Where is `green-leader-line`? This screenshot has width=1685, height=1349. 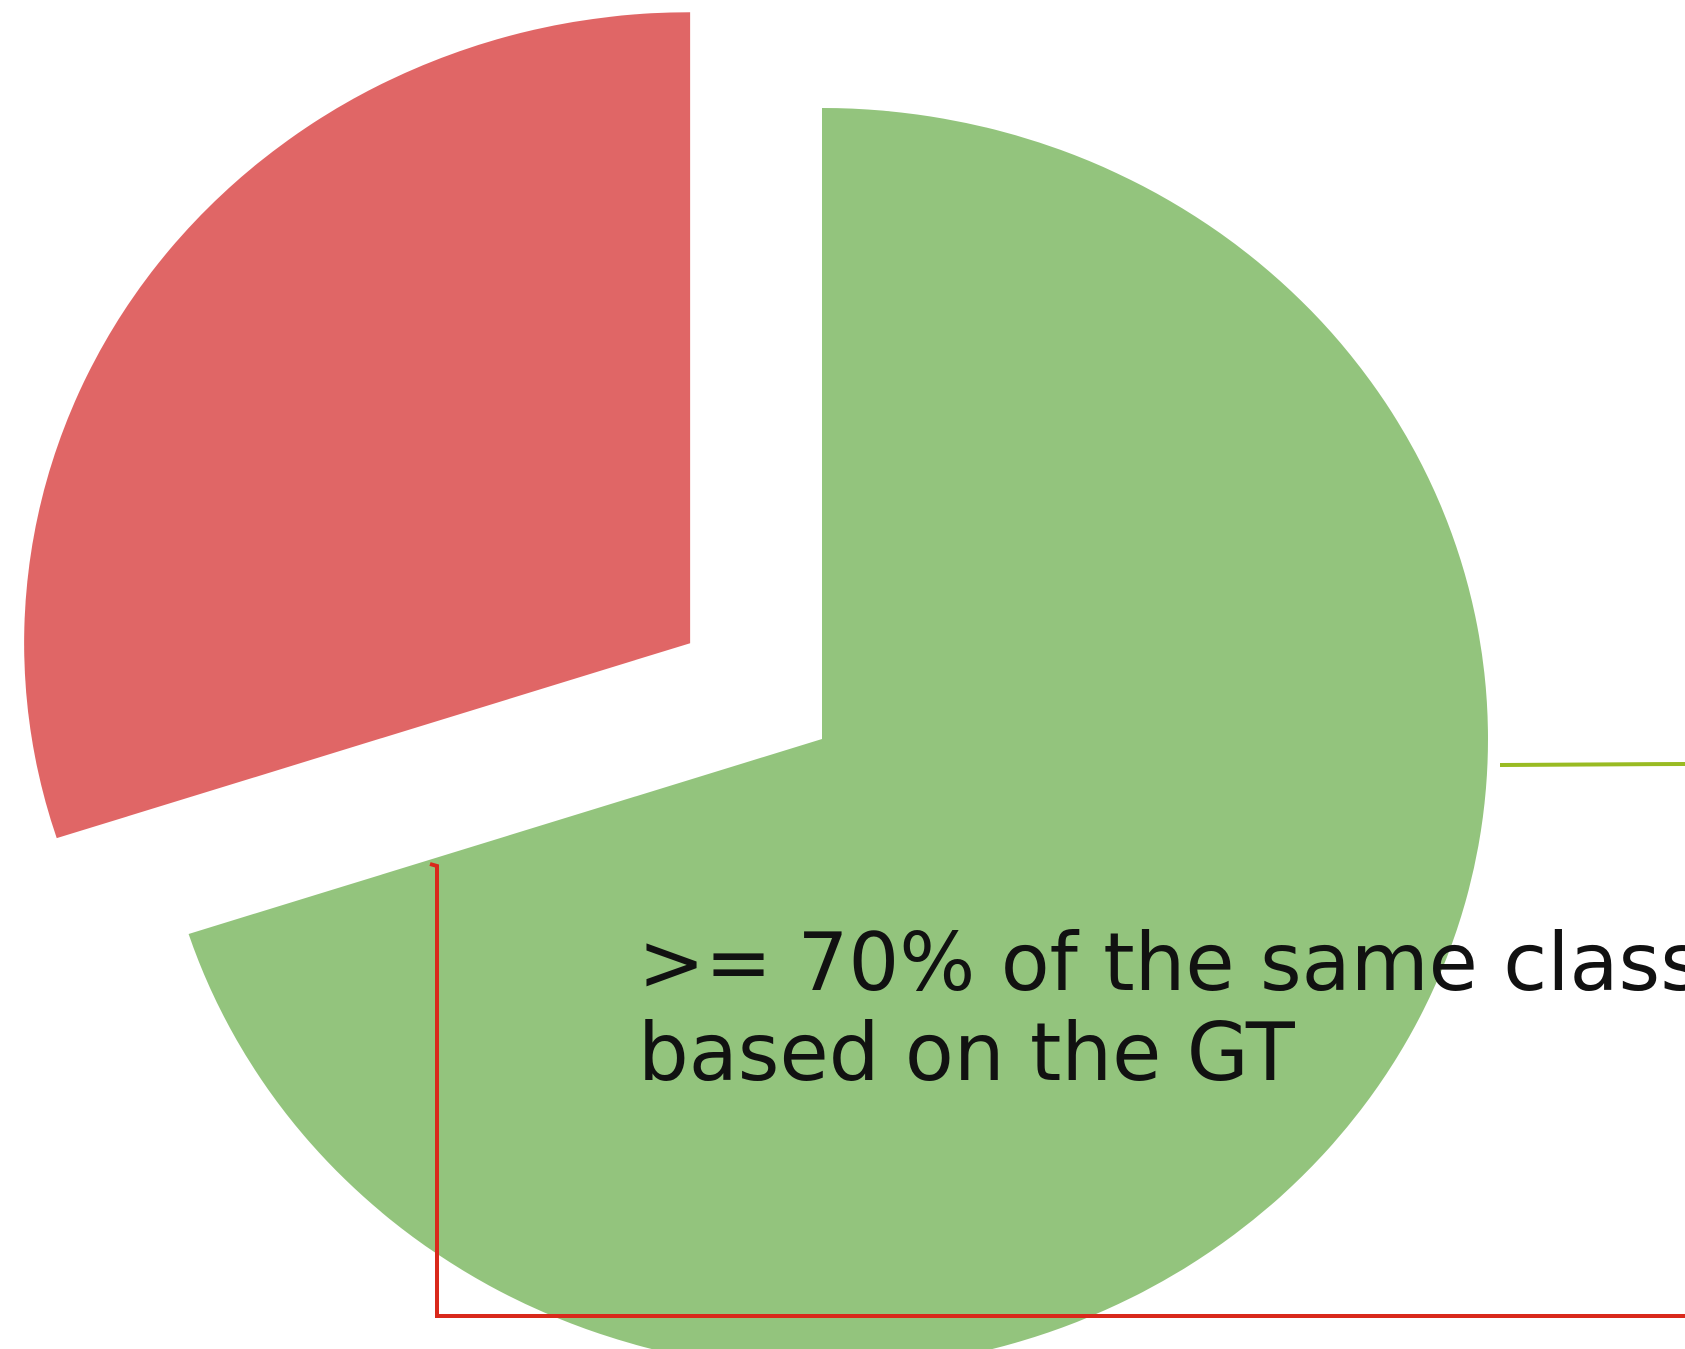 green-leader-line is located at coordinates (1592, 764).